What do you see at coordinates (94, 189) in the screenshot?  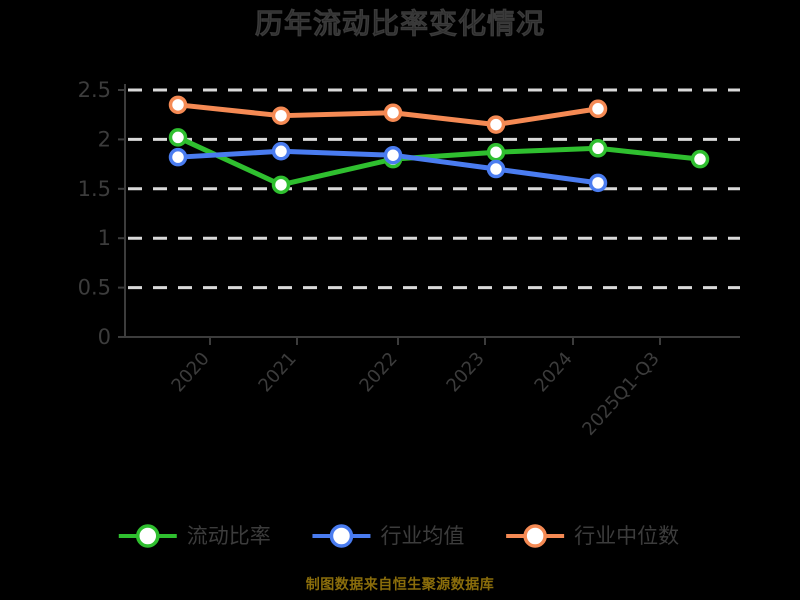 I see `y-tick-label: 1.5` at bounding box center [94, 189].